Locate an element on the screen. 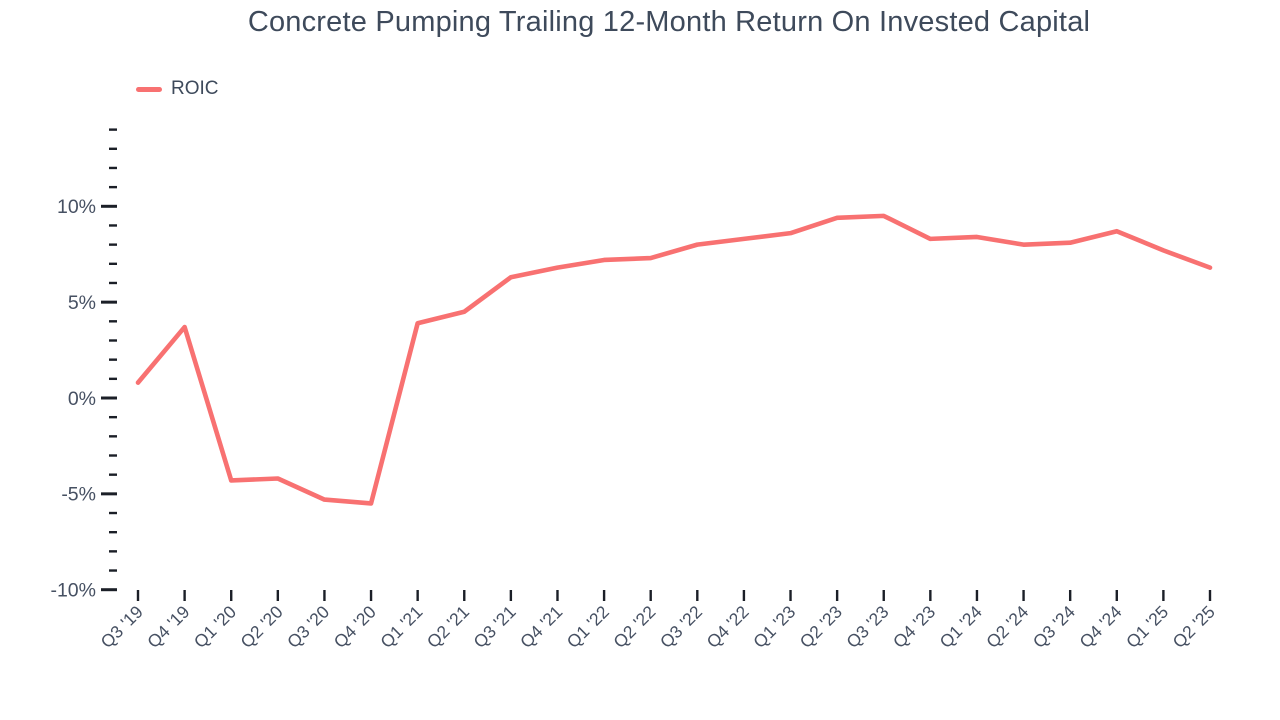 This screenshot has height=720, width=1280. x-tick-label: Q2 '20 is located at coordinates (261, 626).